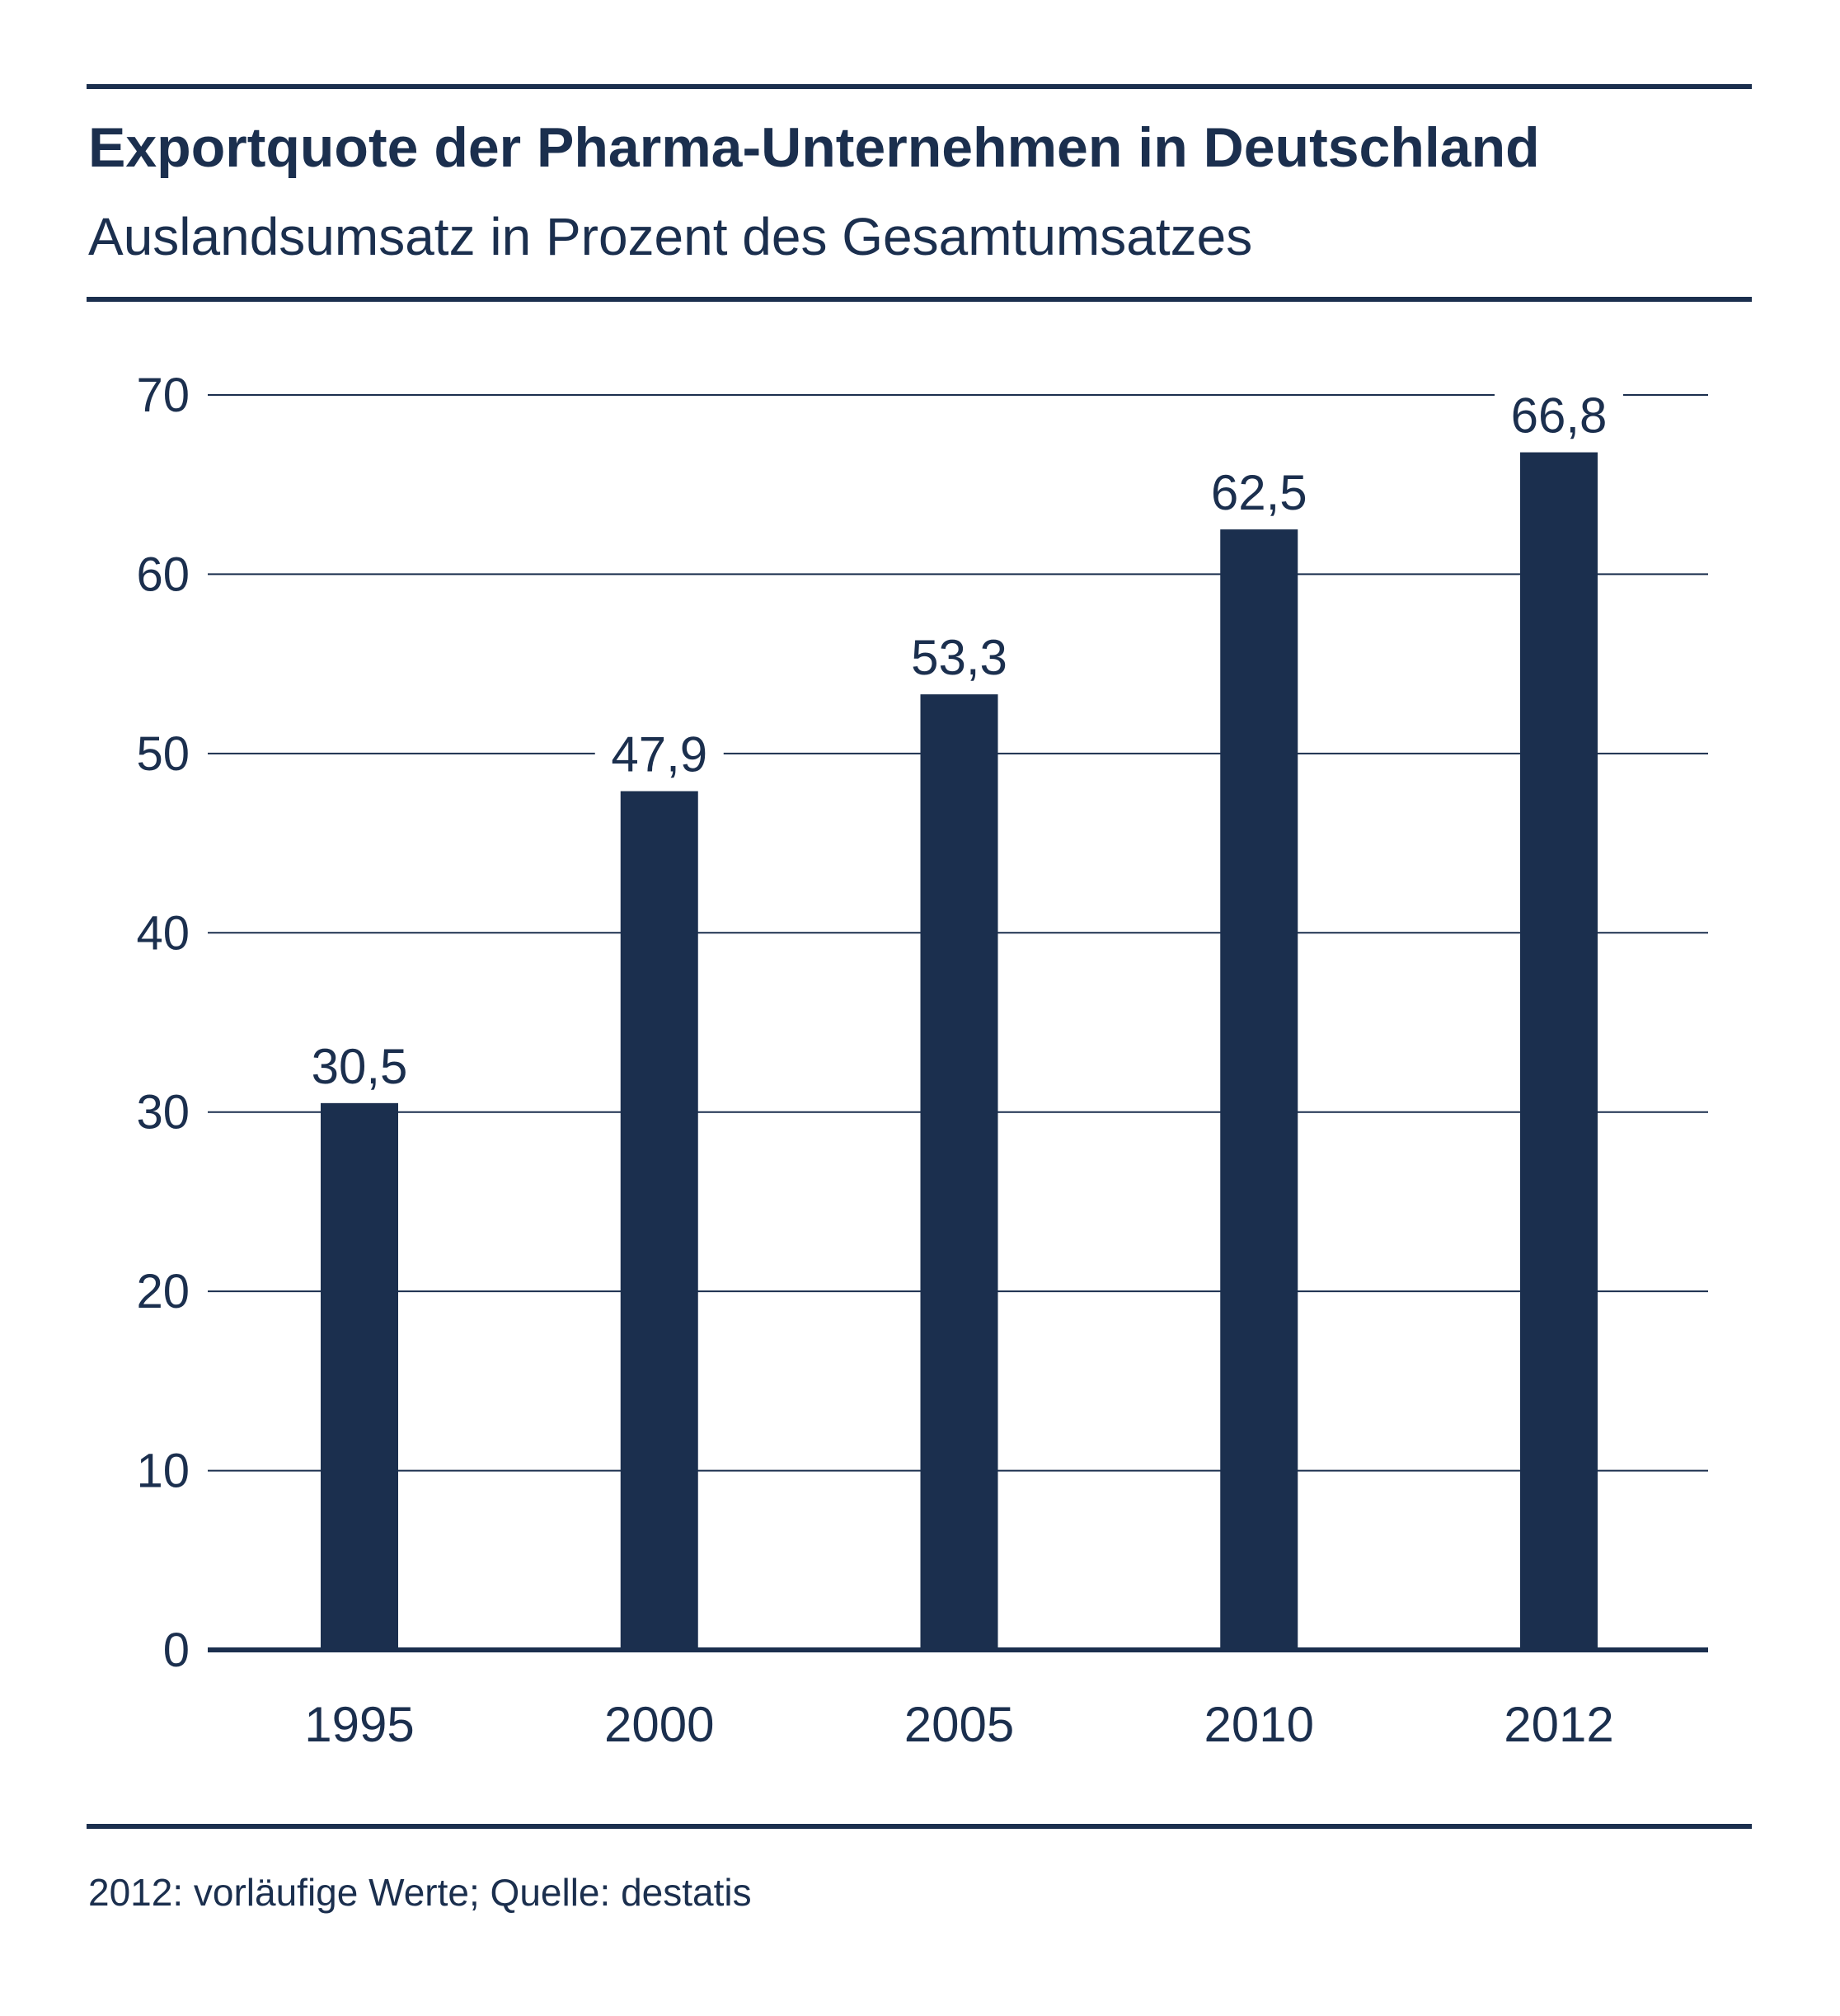 The height and width of the screenshot is (2016, 1840). Describe the element at coordinates (959, 1725) in the screenshot. I see `x-tick-label: 2005` at that location.